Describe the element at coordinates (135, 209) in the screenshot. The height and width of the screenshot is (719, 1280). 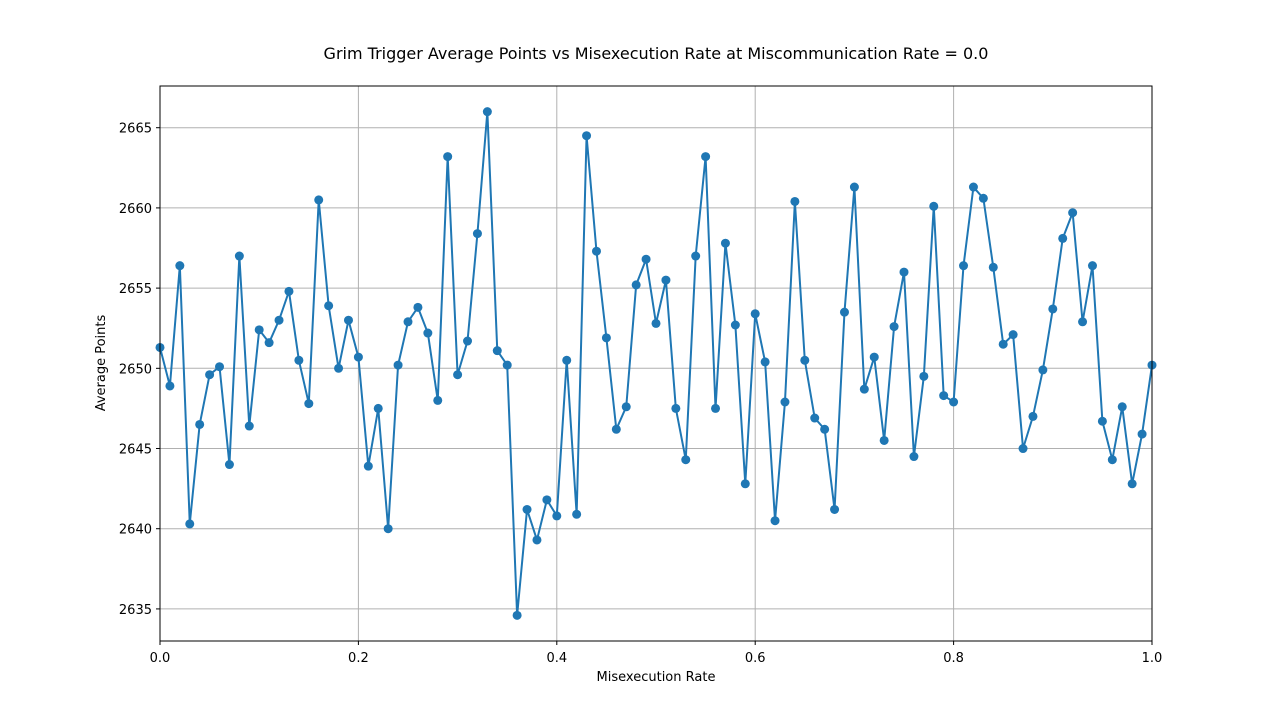
I see `y-tick-label: 2660` at that location.